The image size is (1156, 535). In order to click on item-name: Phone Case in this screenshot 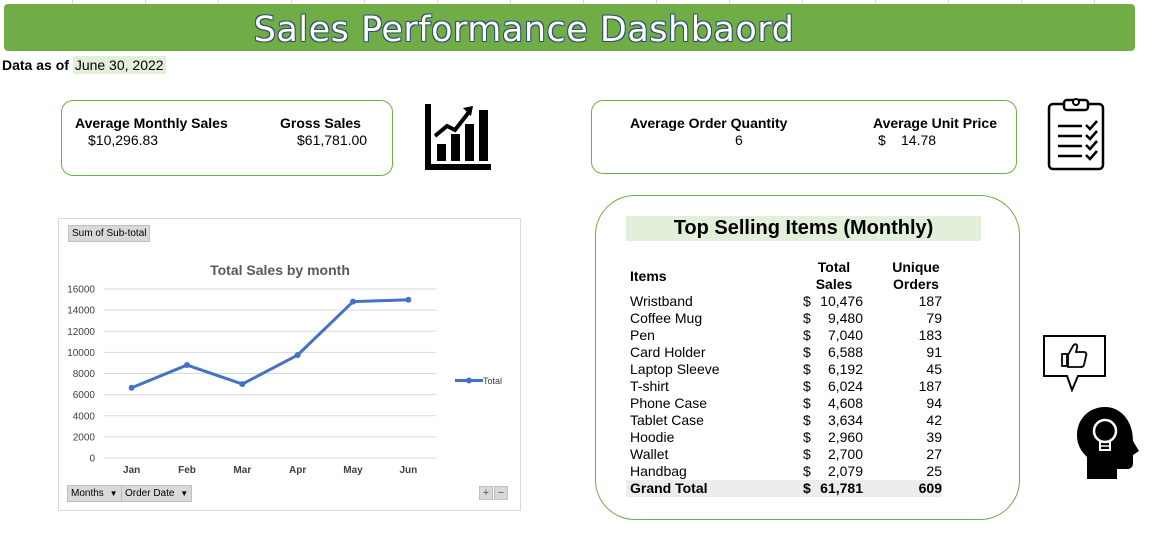, I will do `click(669, 403)`.